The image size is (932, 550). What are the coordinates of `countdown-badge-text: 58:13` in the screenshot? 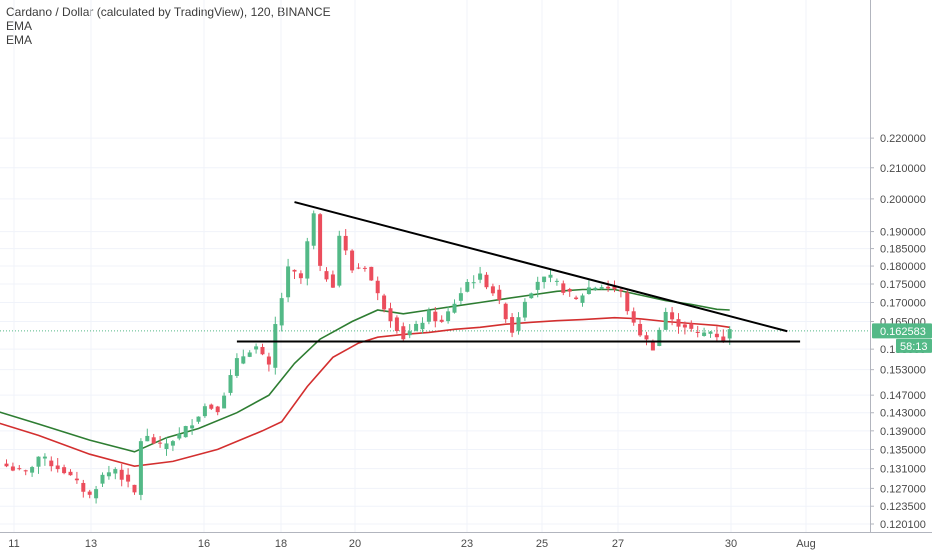 It's located at (914, 347).